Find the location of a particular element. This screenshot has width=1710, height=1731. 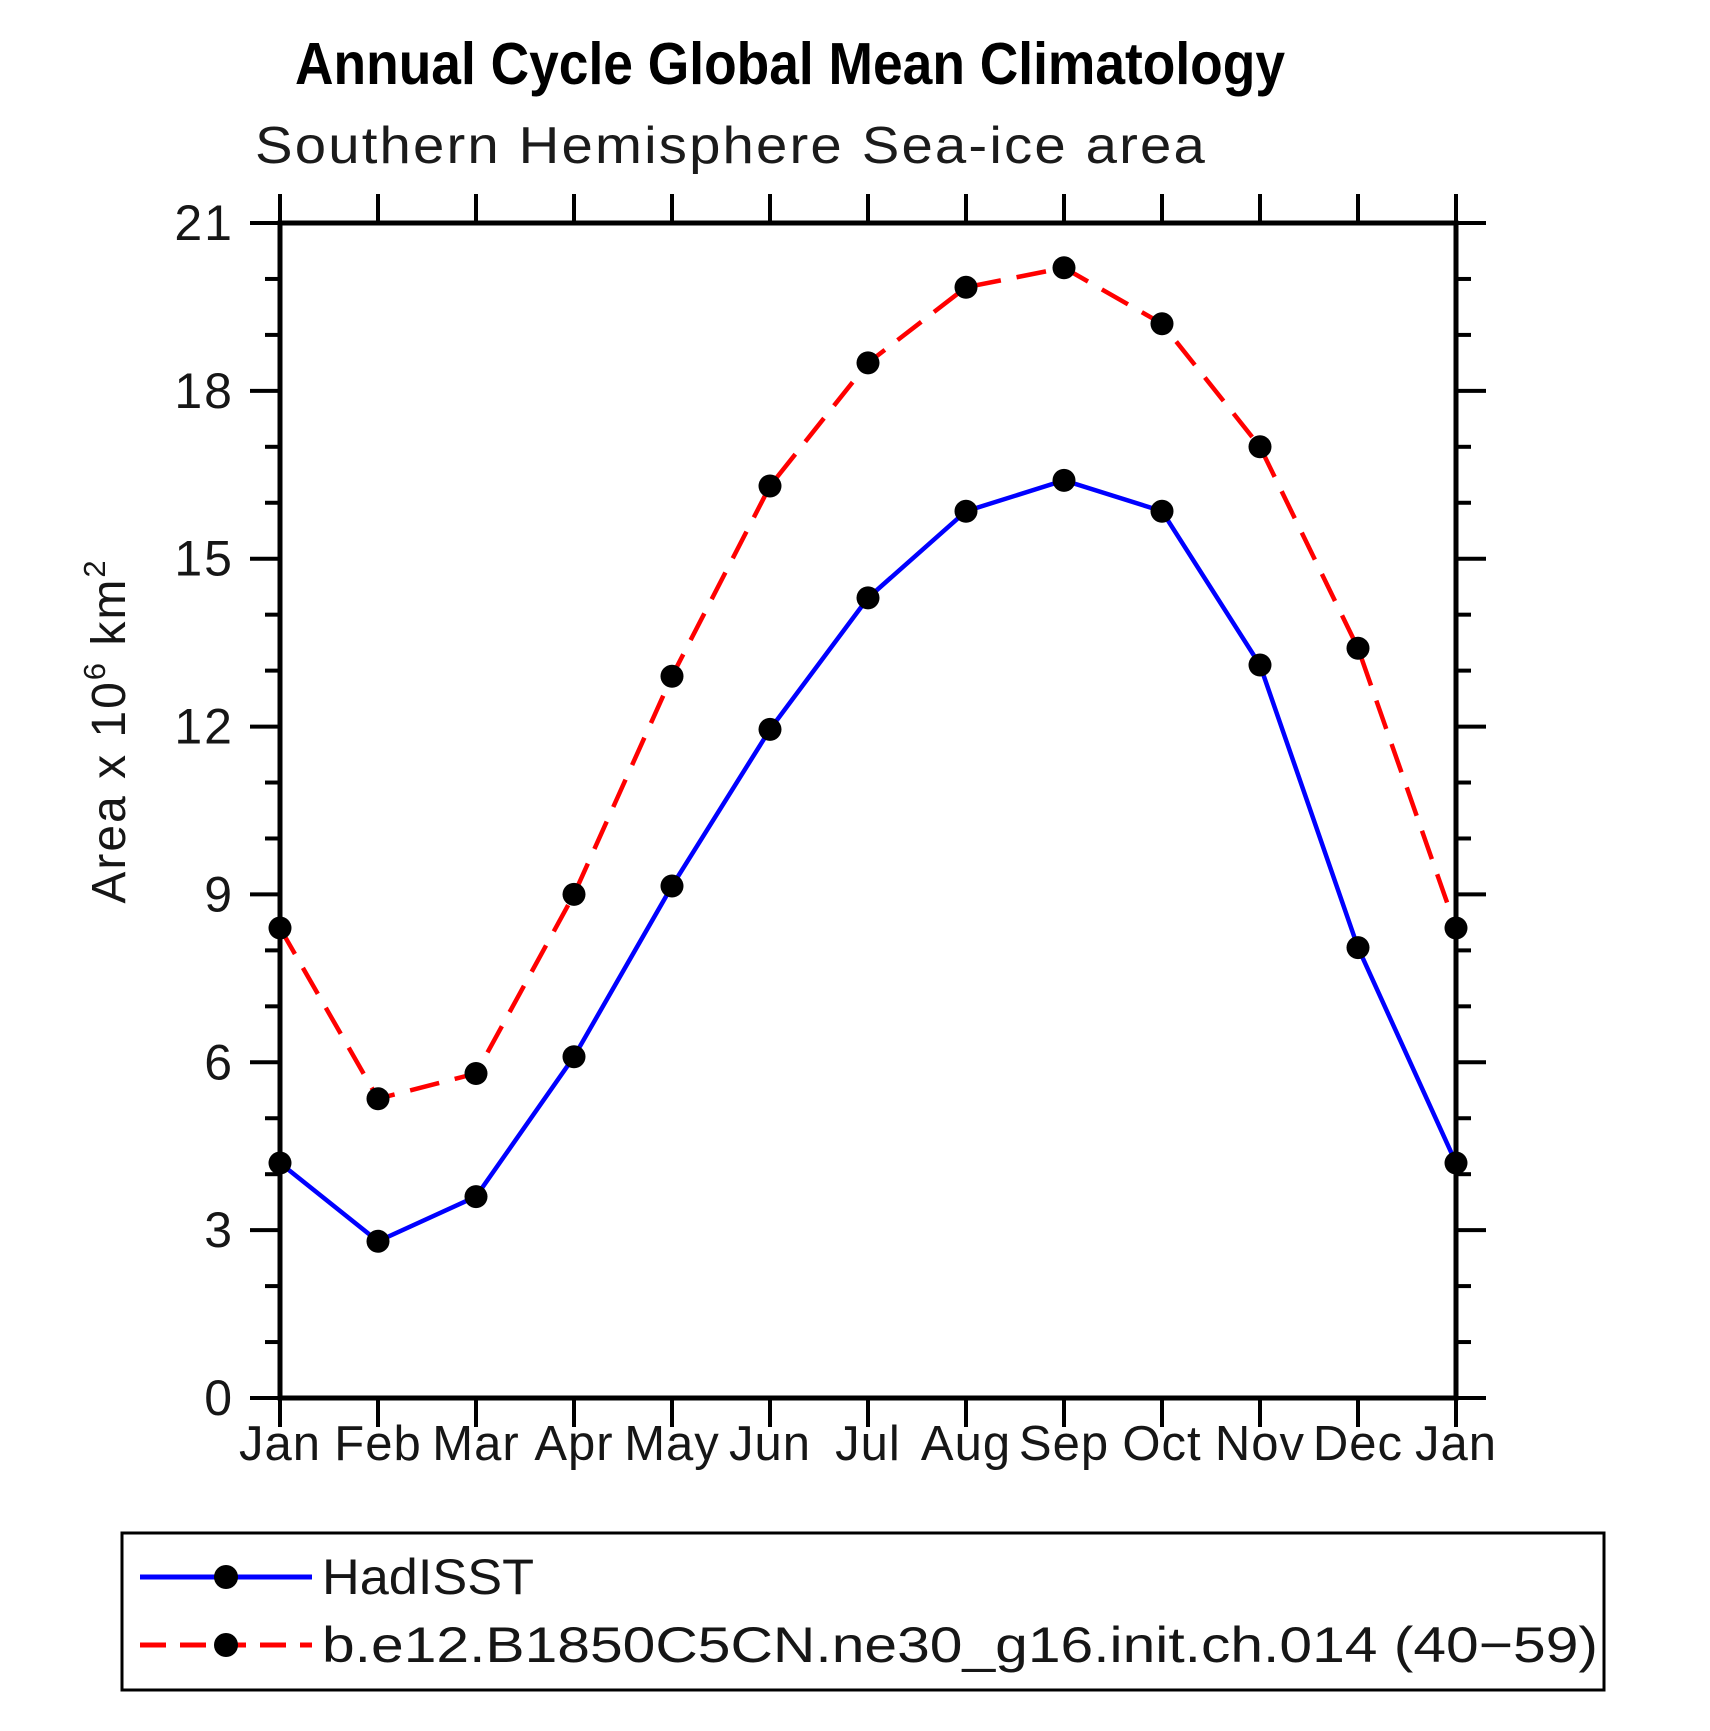

y-tick-label: 12 is located at coordinates (204, 727).